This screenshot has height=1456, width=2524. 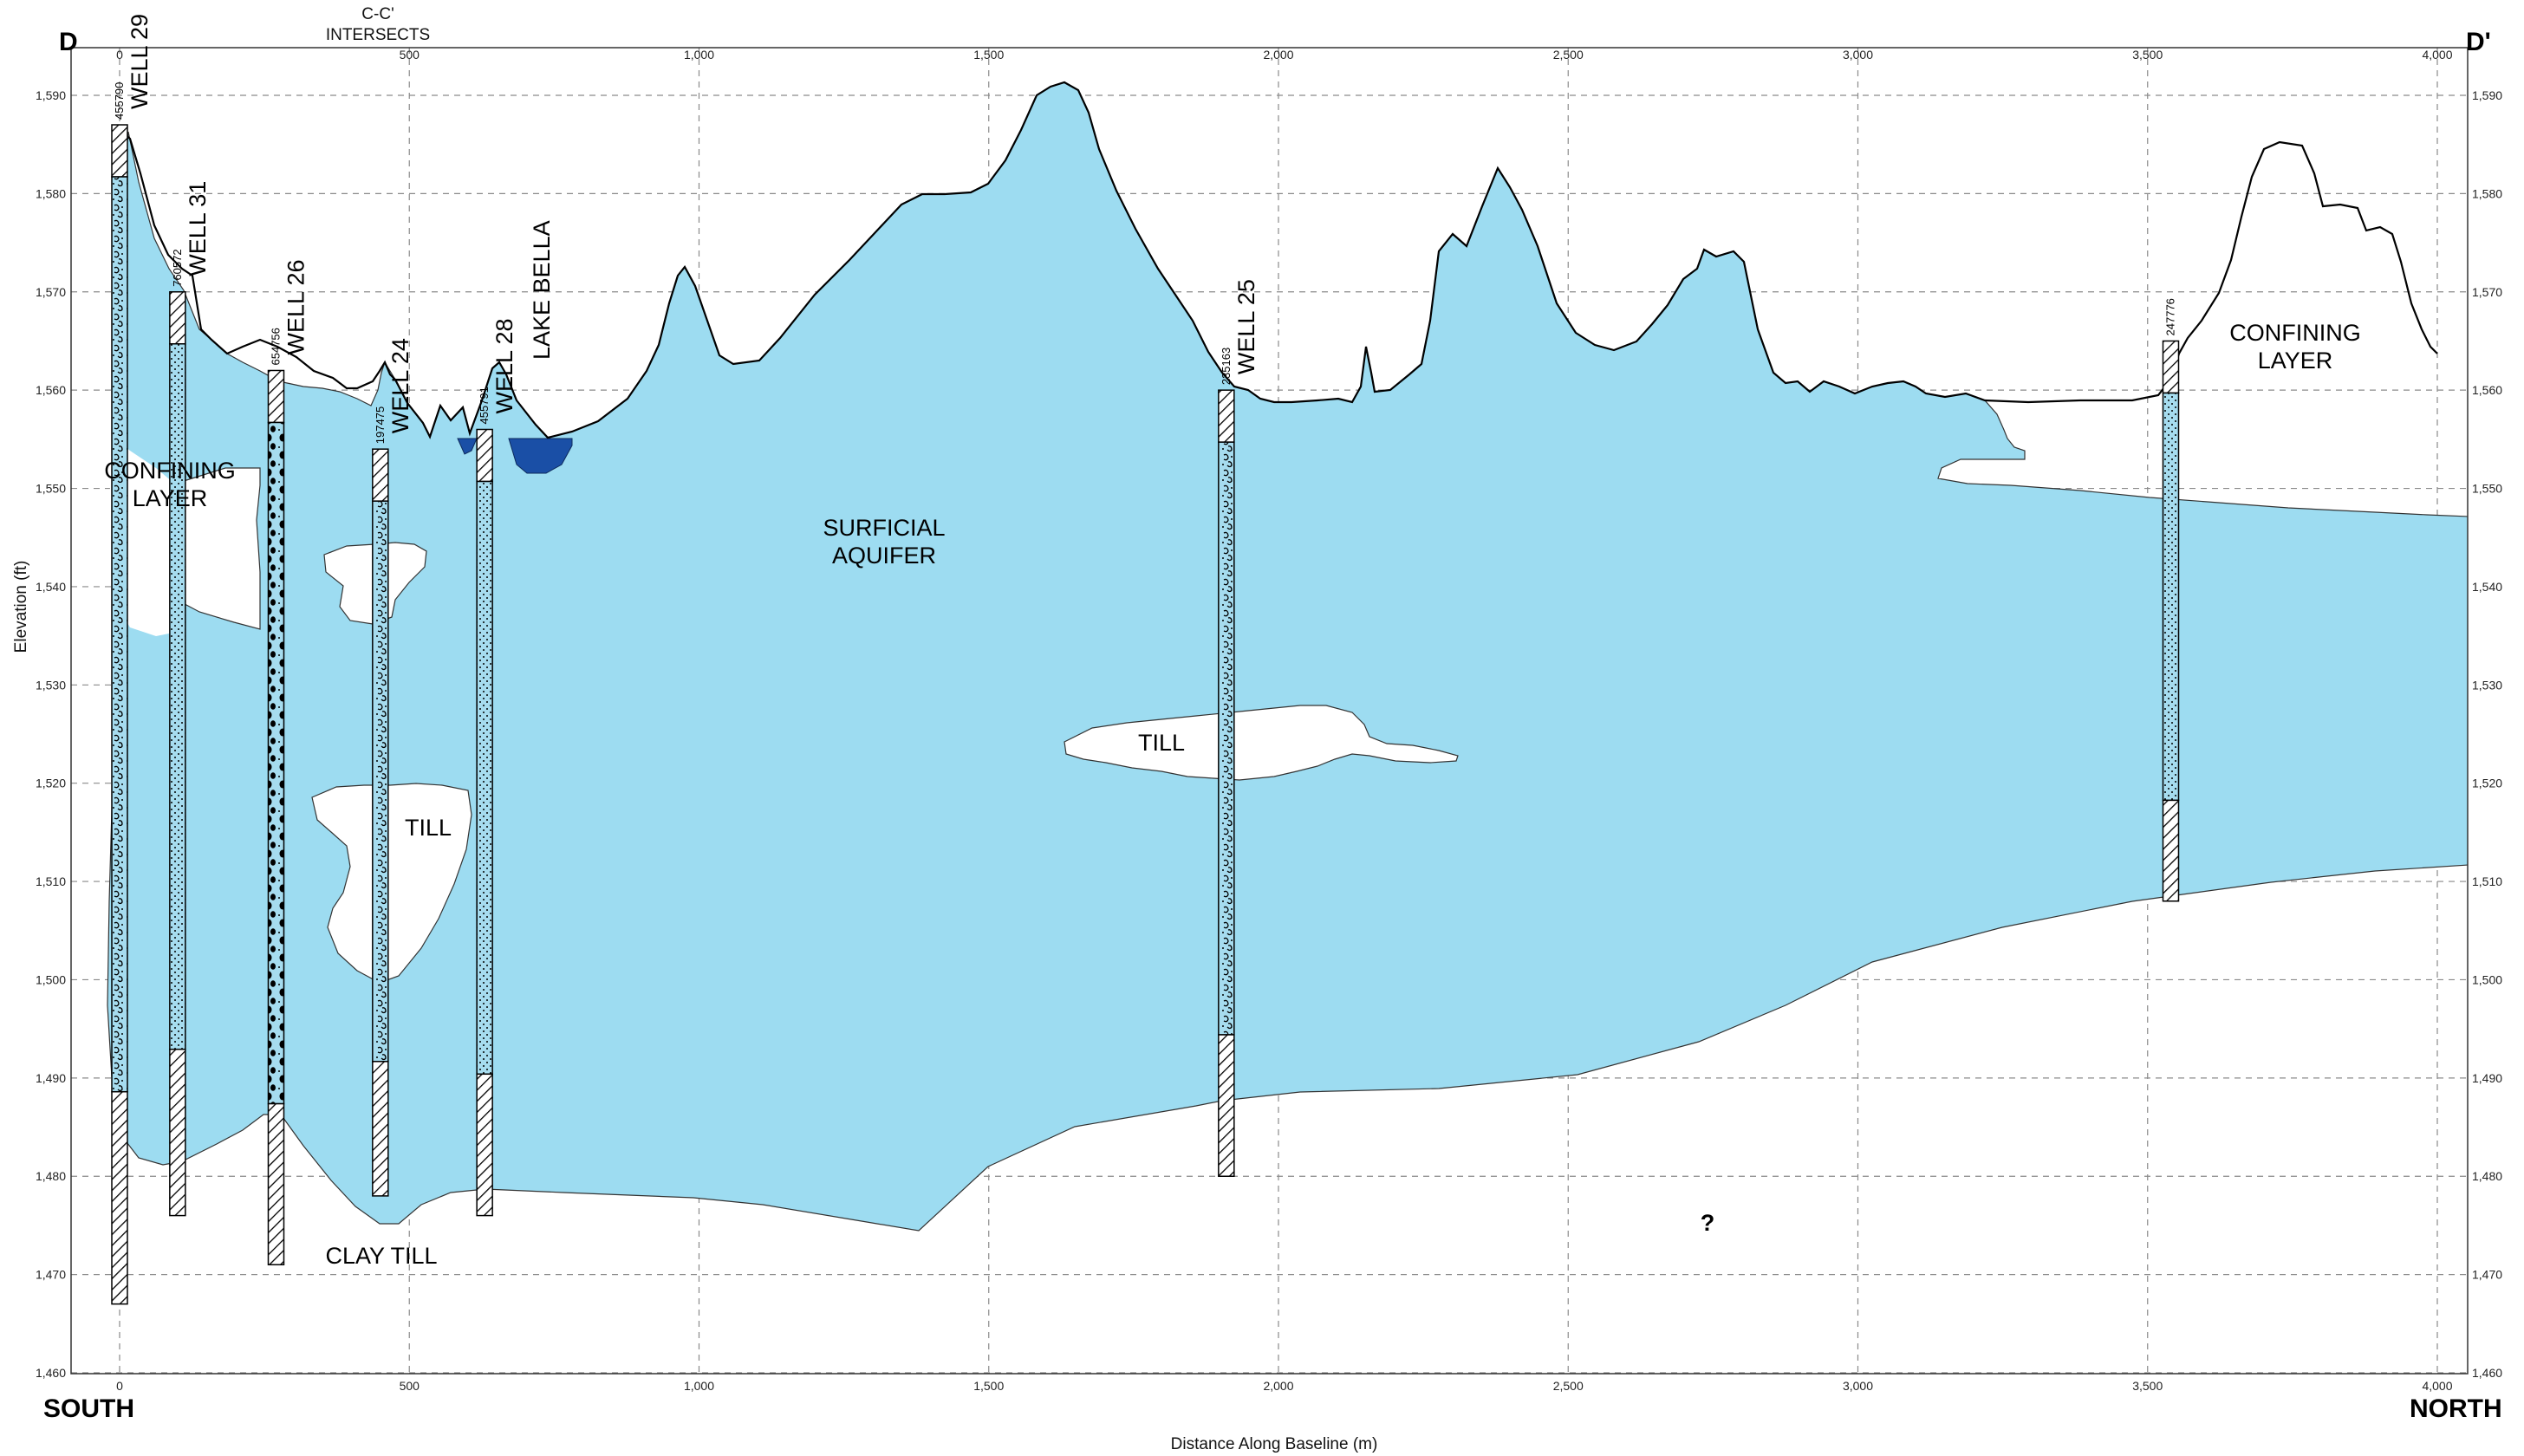 I want to click on surficial-aquifer-label-line1: SURFICIAL, so click(x=884, y=528).